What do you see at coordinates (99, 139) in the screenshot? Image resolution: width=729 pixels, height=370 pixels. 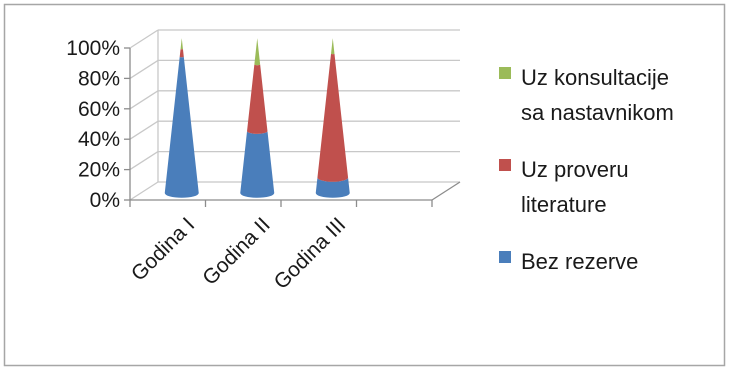 I see `y-tick-label: 40%` at bounding box center [99, 139].